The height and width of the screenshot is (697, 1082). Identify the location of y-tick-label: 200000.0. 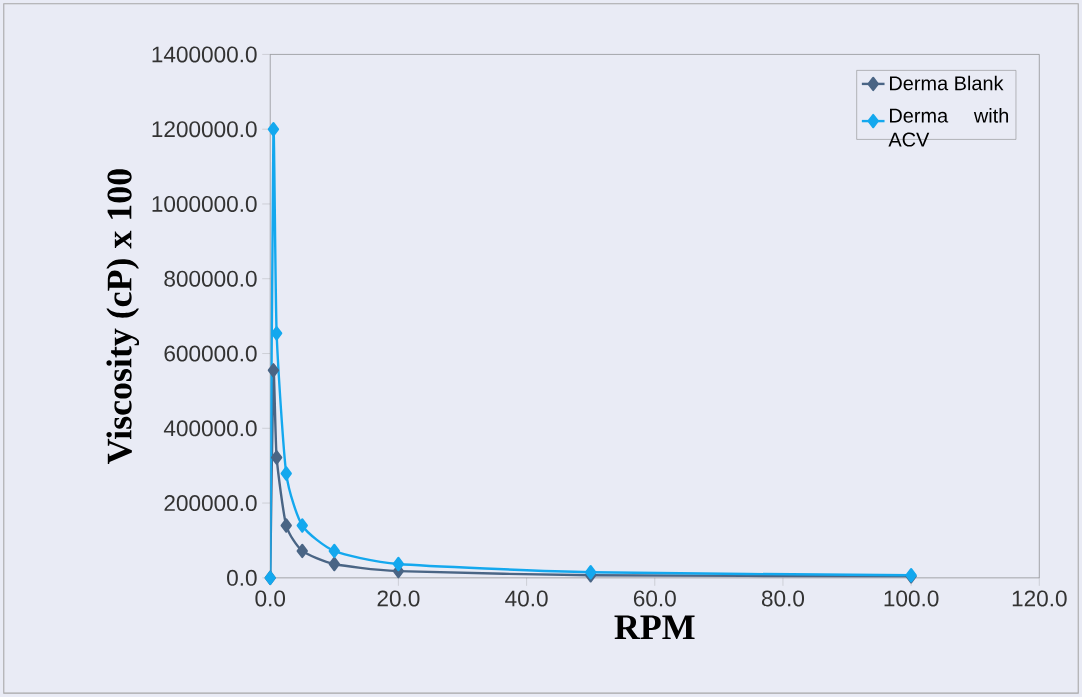
(210, 503).